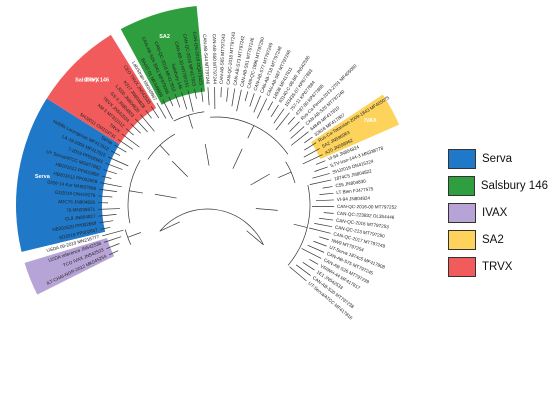  I want to click on tip-label: CL9 JN804827, so click(80, 218).